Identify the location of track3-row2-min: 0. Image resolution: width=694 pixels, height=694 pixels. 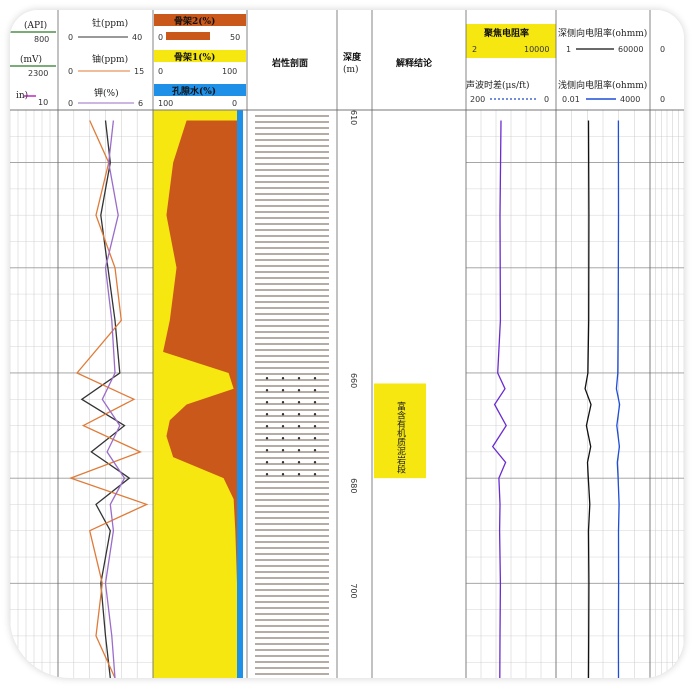
(160, 71).